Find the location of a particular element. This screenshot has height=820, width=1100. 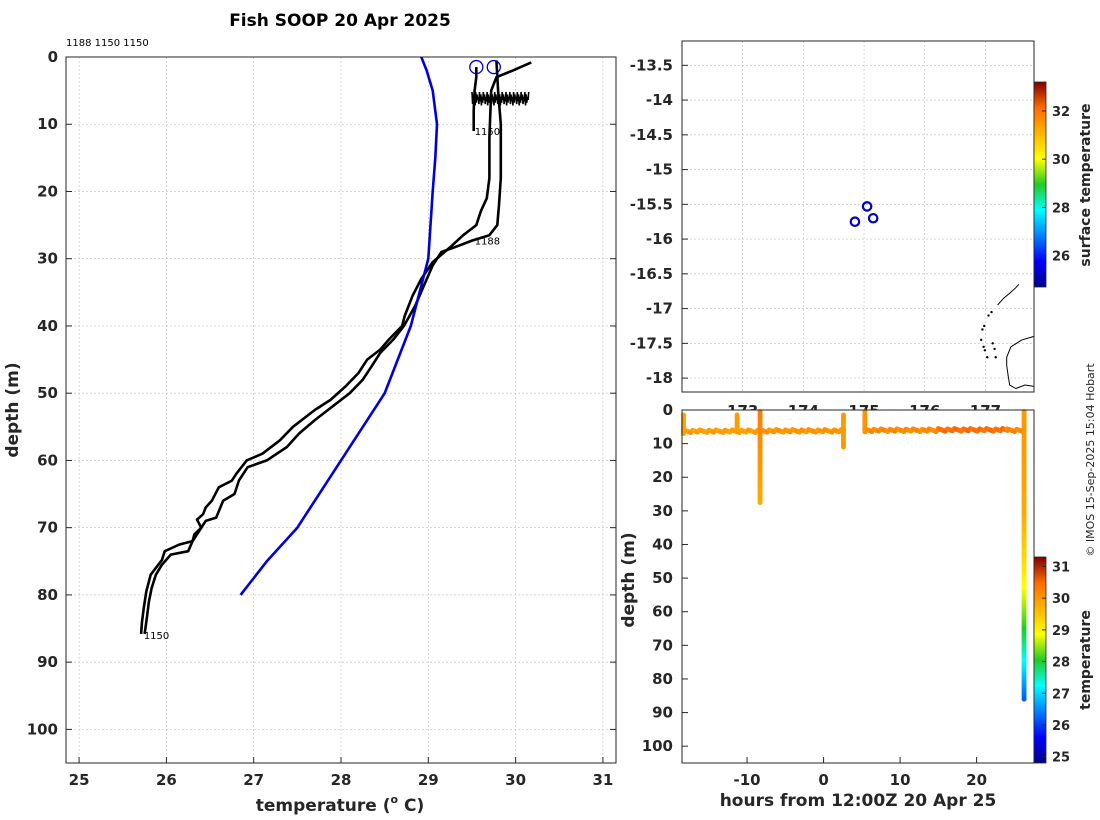

timeseries-x-ticks: -10 0 10 20 is located at coordinates (860, 773).